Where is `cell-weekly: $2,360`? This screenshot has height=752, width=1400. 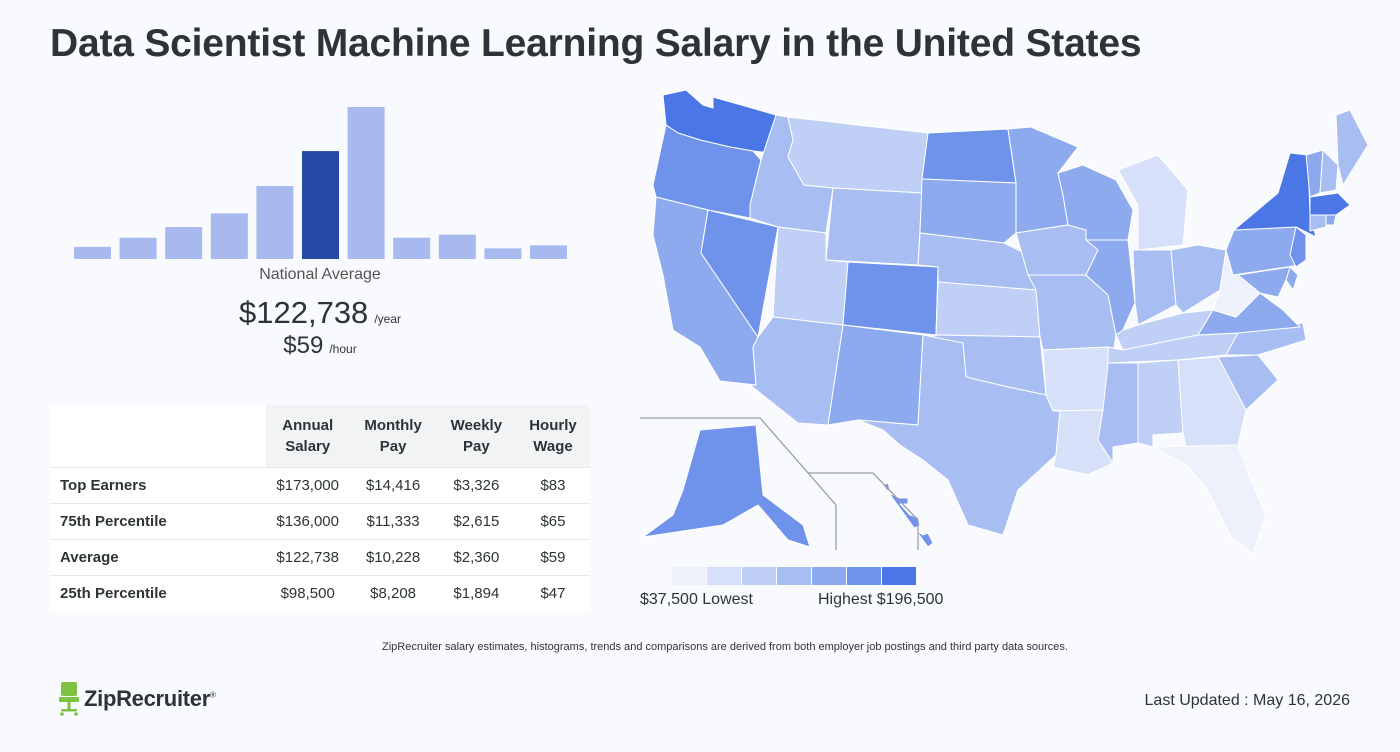 cell-weekly: $2,360 is located at coordinates (476, 557).